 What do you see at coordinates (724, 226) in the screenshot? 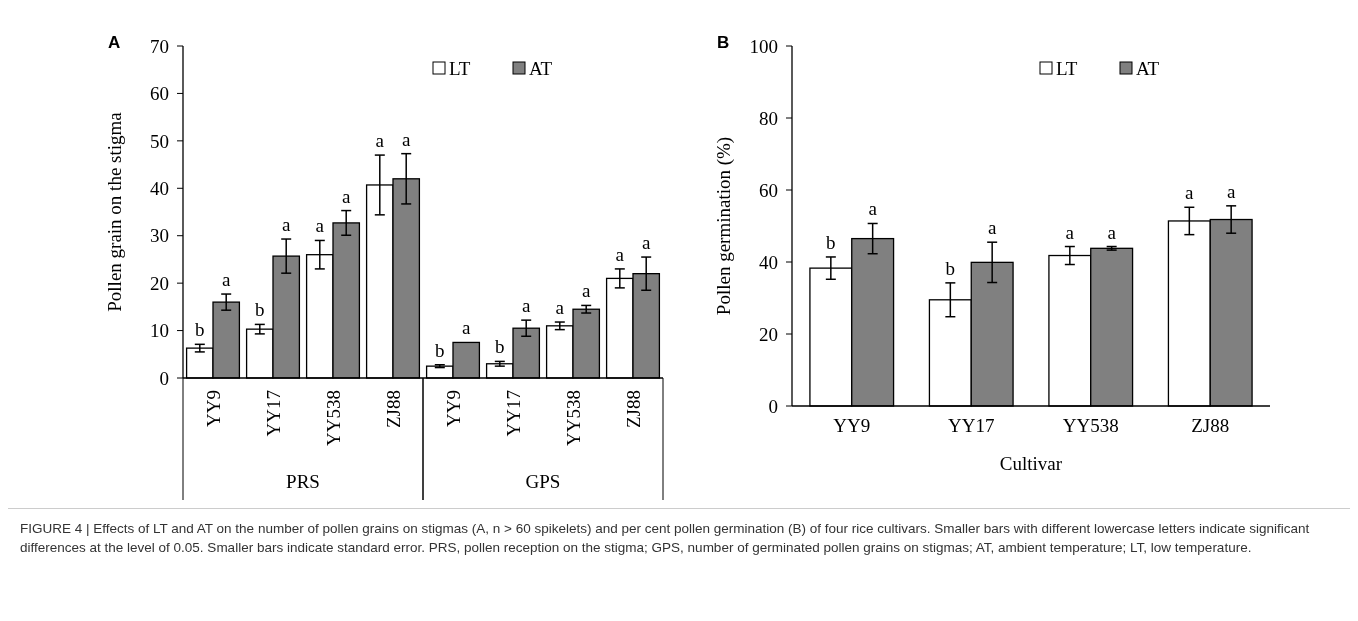
I see `y-axis-title: Pollen germination (%)` at bounding box center [724, 226].